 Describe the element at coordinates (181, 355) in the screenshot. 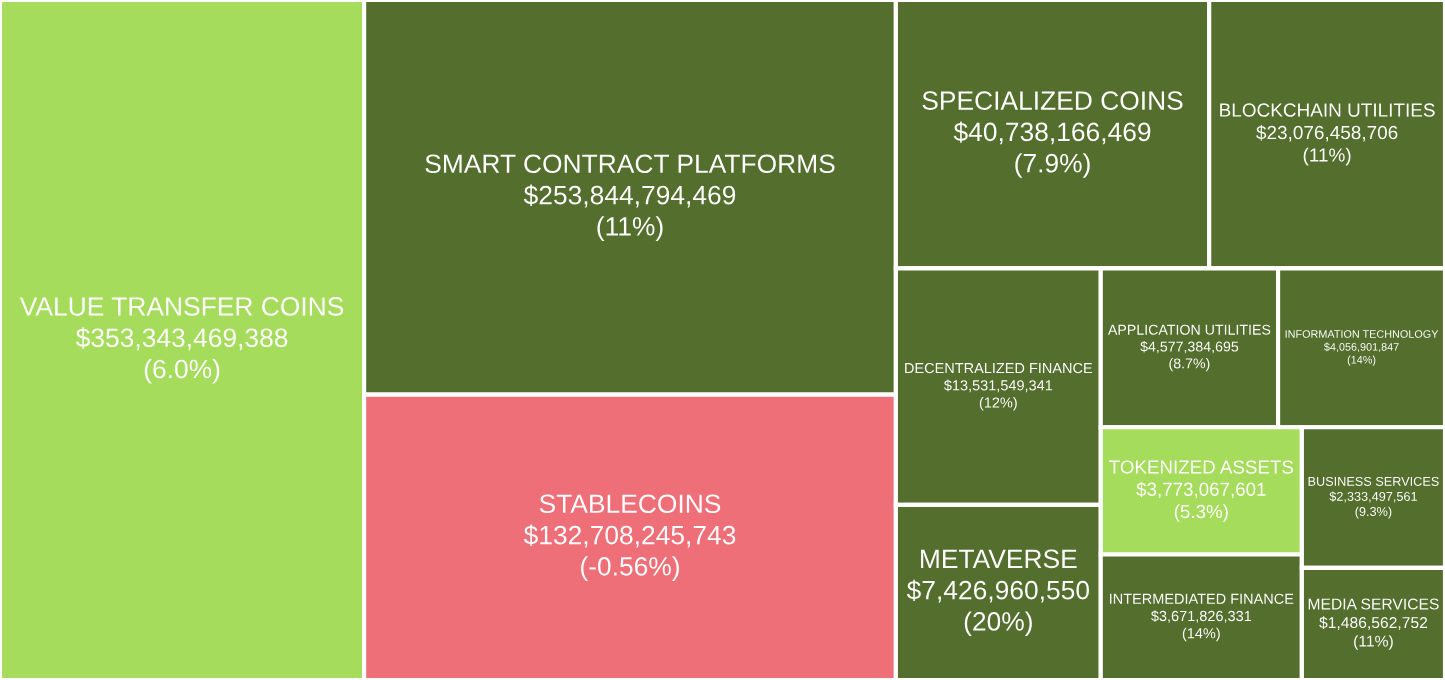

I see `data-label: $353,343,469,388 (6.0%)` at that location.